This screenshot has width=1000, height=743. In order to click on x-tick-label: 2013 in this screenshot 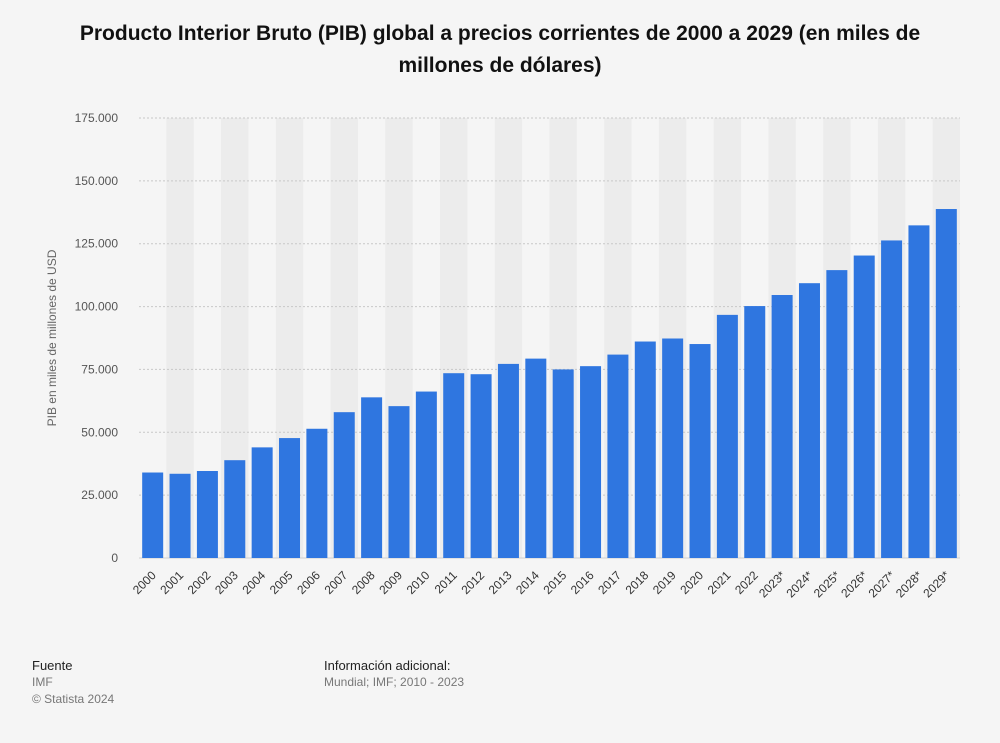, I will do `click(500, 582)`.